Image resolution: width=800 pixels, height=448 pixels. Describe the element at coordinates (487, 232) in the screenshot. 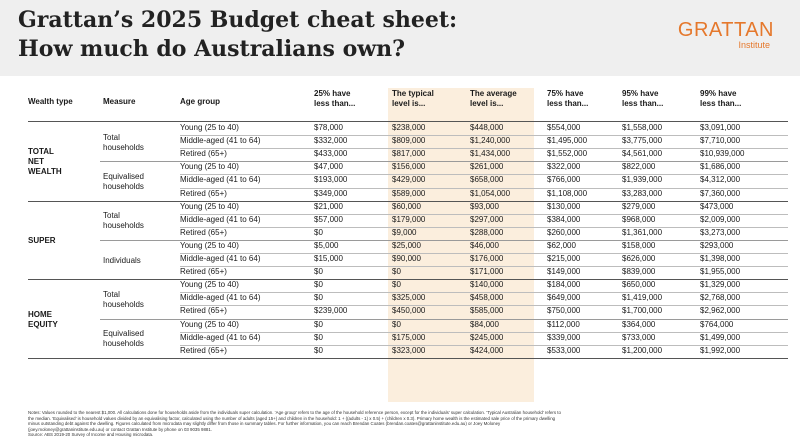

I see `value-cell: $288,000` at that location.